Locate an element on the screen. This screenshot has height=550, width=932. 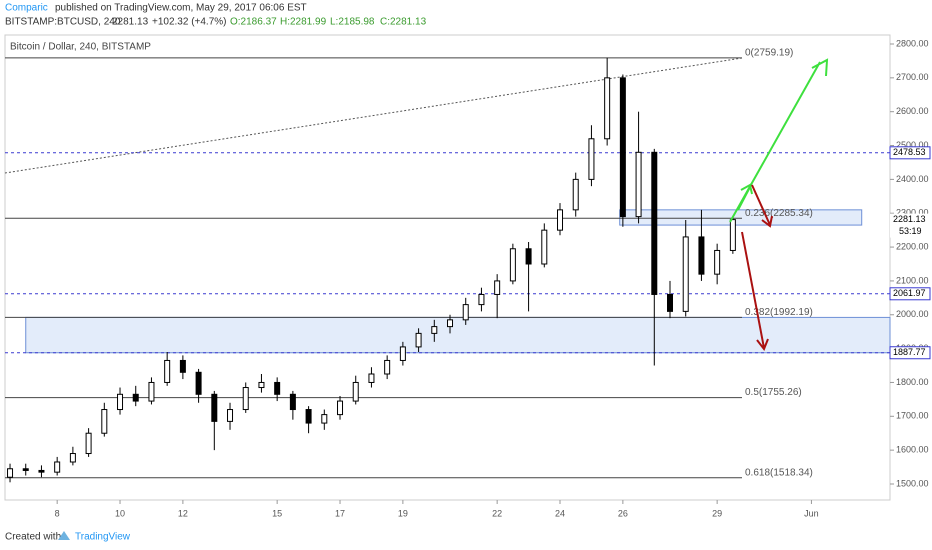
fib-label: 0(2759.19) is located at coordinates (769, 52).